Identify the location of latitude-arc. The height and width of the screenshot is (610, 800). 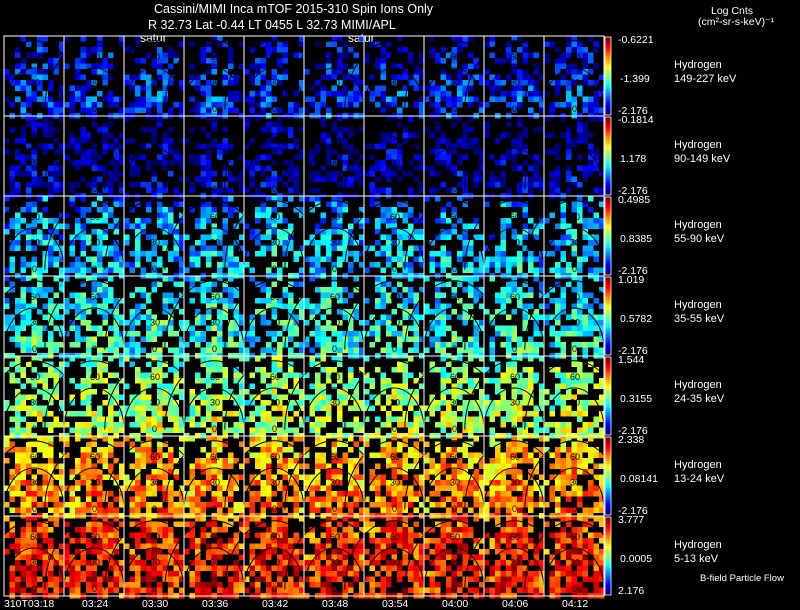
(454, 315).